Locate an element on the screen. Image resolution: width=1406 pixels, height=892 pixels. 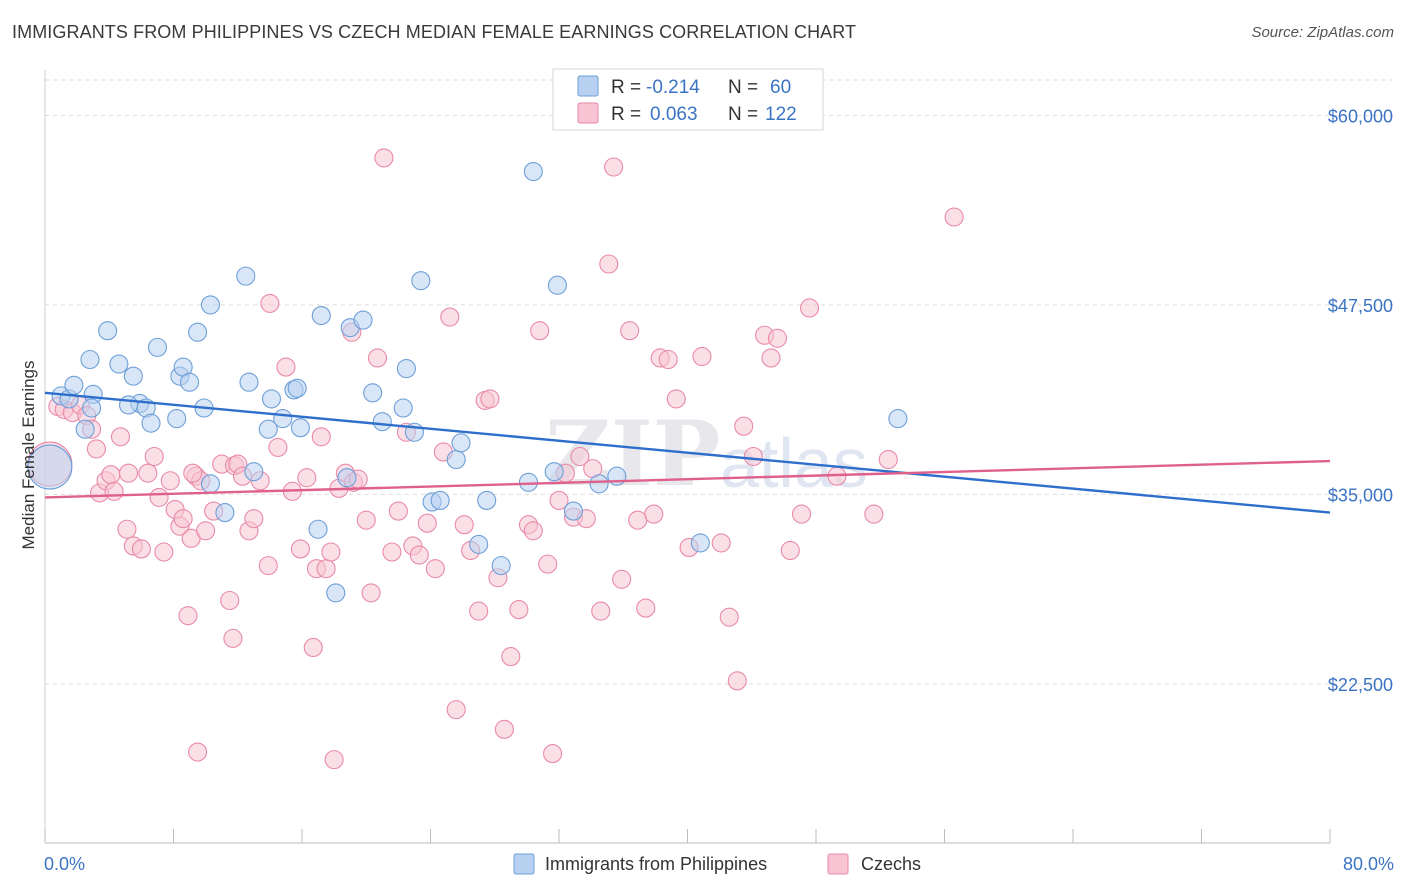
trend-line-czechs is located at coordinates (687, 479).